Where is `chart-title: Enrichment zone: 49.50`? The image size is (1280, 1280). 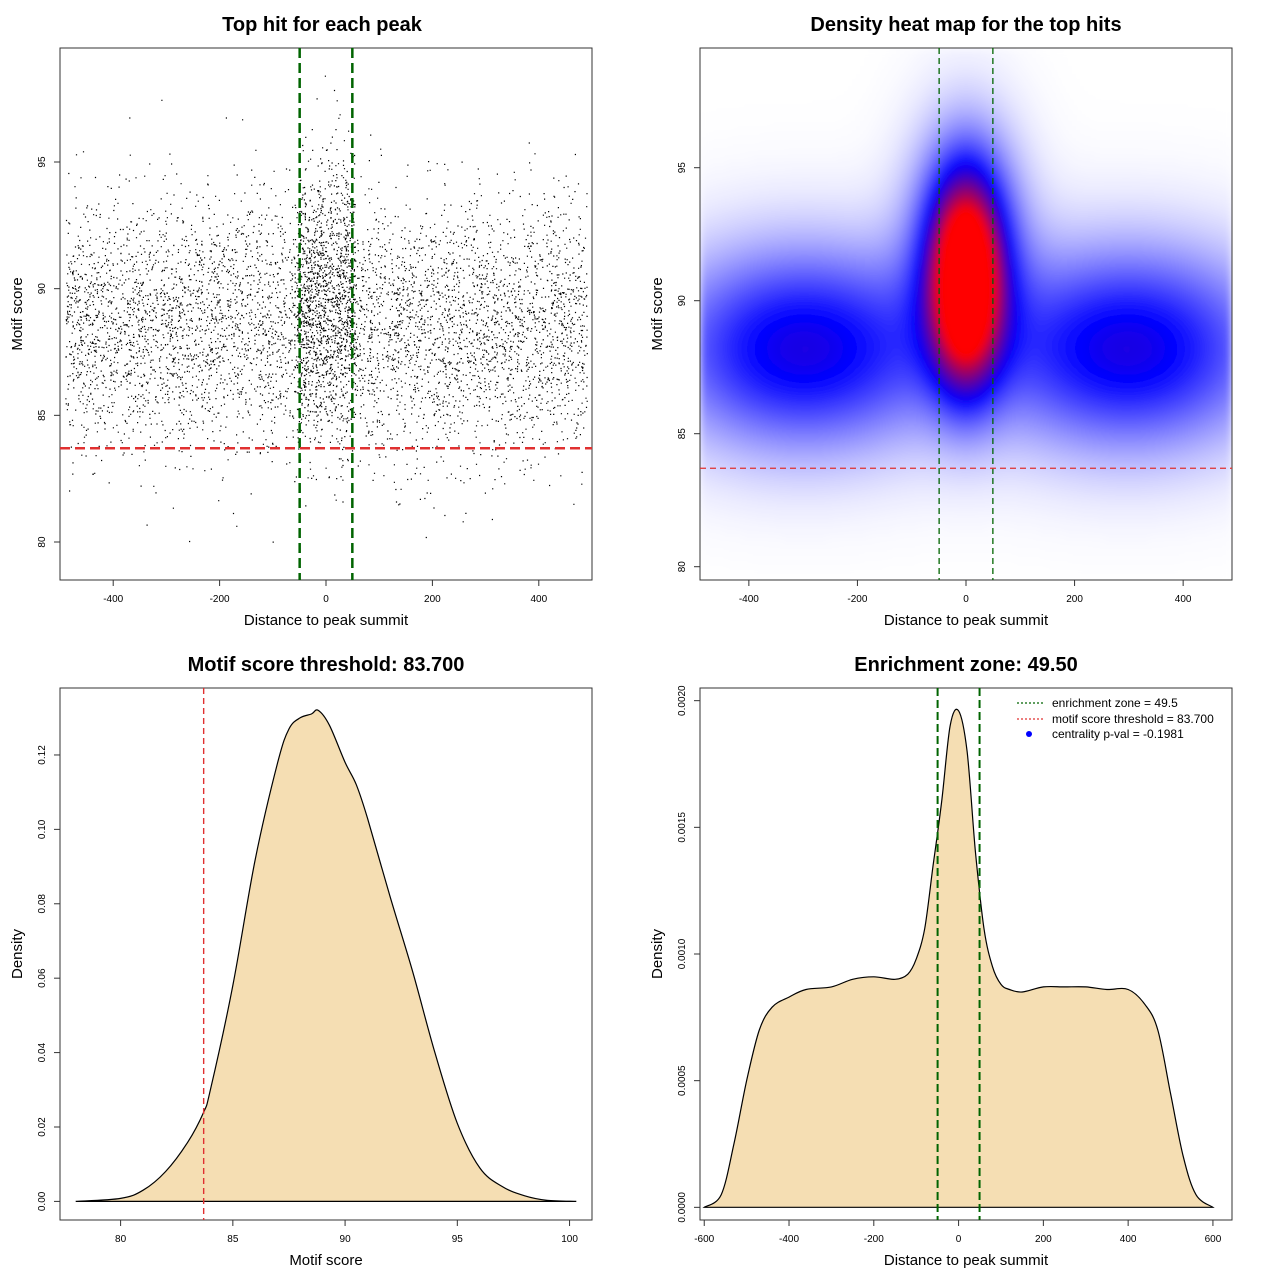
chart-title: Enrichment zone: 49.50 is located at coordinates (965, 665).